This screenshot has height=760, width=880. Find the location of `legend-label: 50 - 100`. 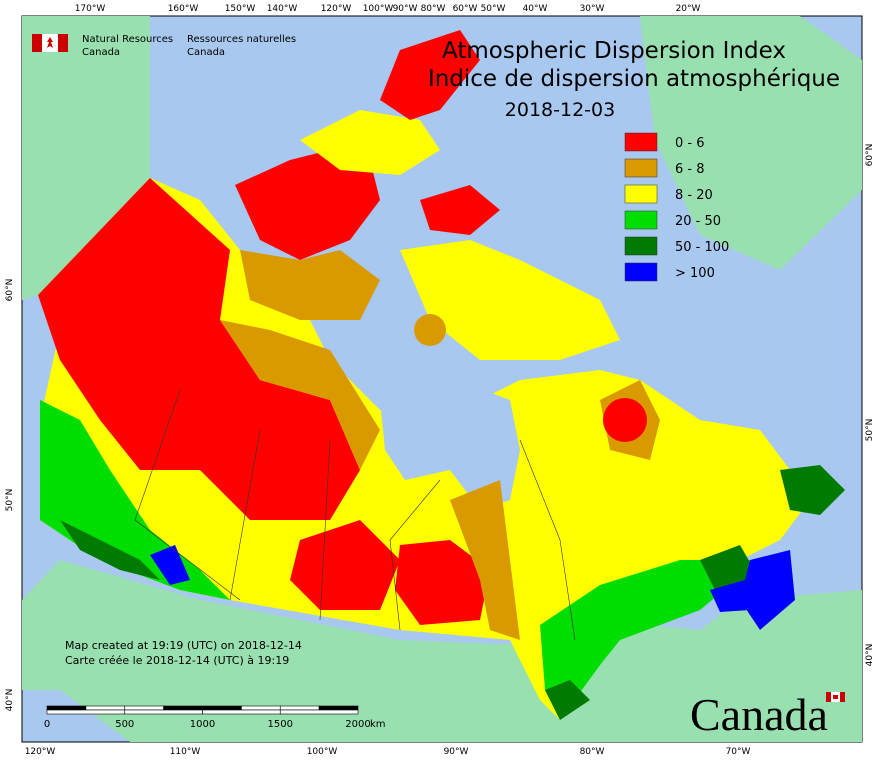

legend-label: 50 - 100 is located at coordinates (702, 247).